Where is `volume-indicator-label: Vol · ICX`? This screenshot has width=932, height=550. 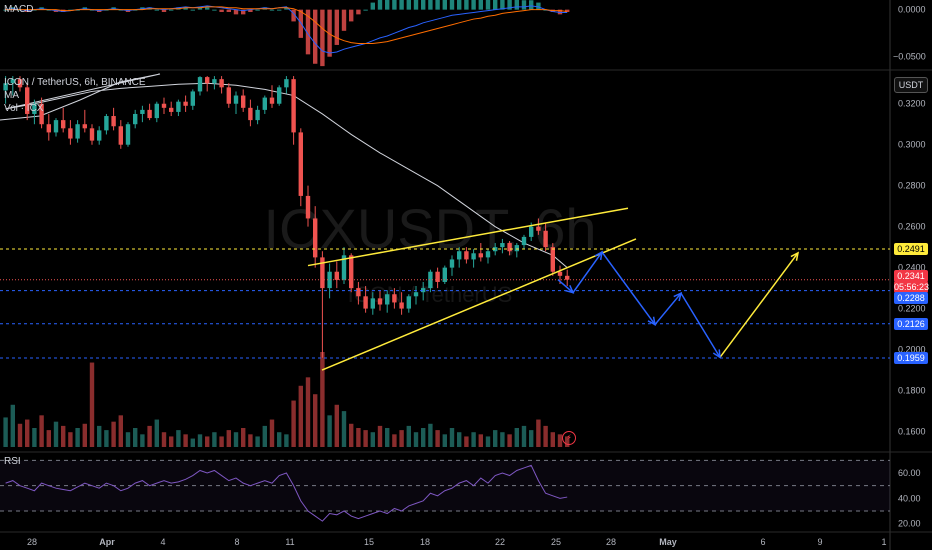 volume-indicator-label: Vol · ICX is located at coordinates (24, 108).